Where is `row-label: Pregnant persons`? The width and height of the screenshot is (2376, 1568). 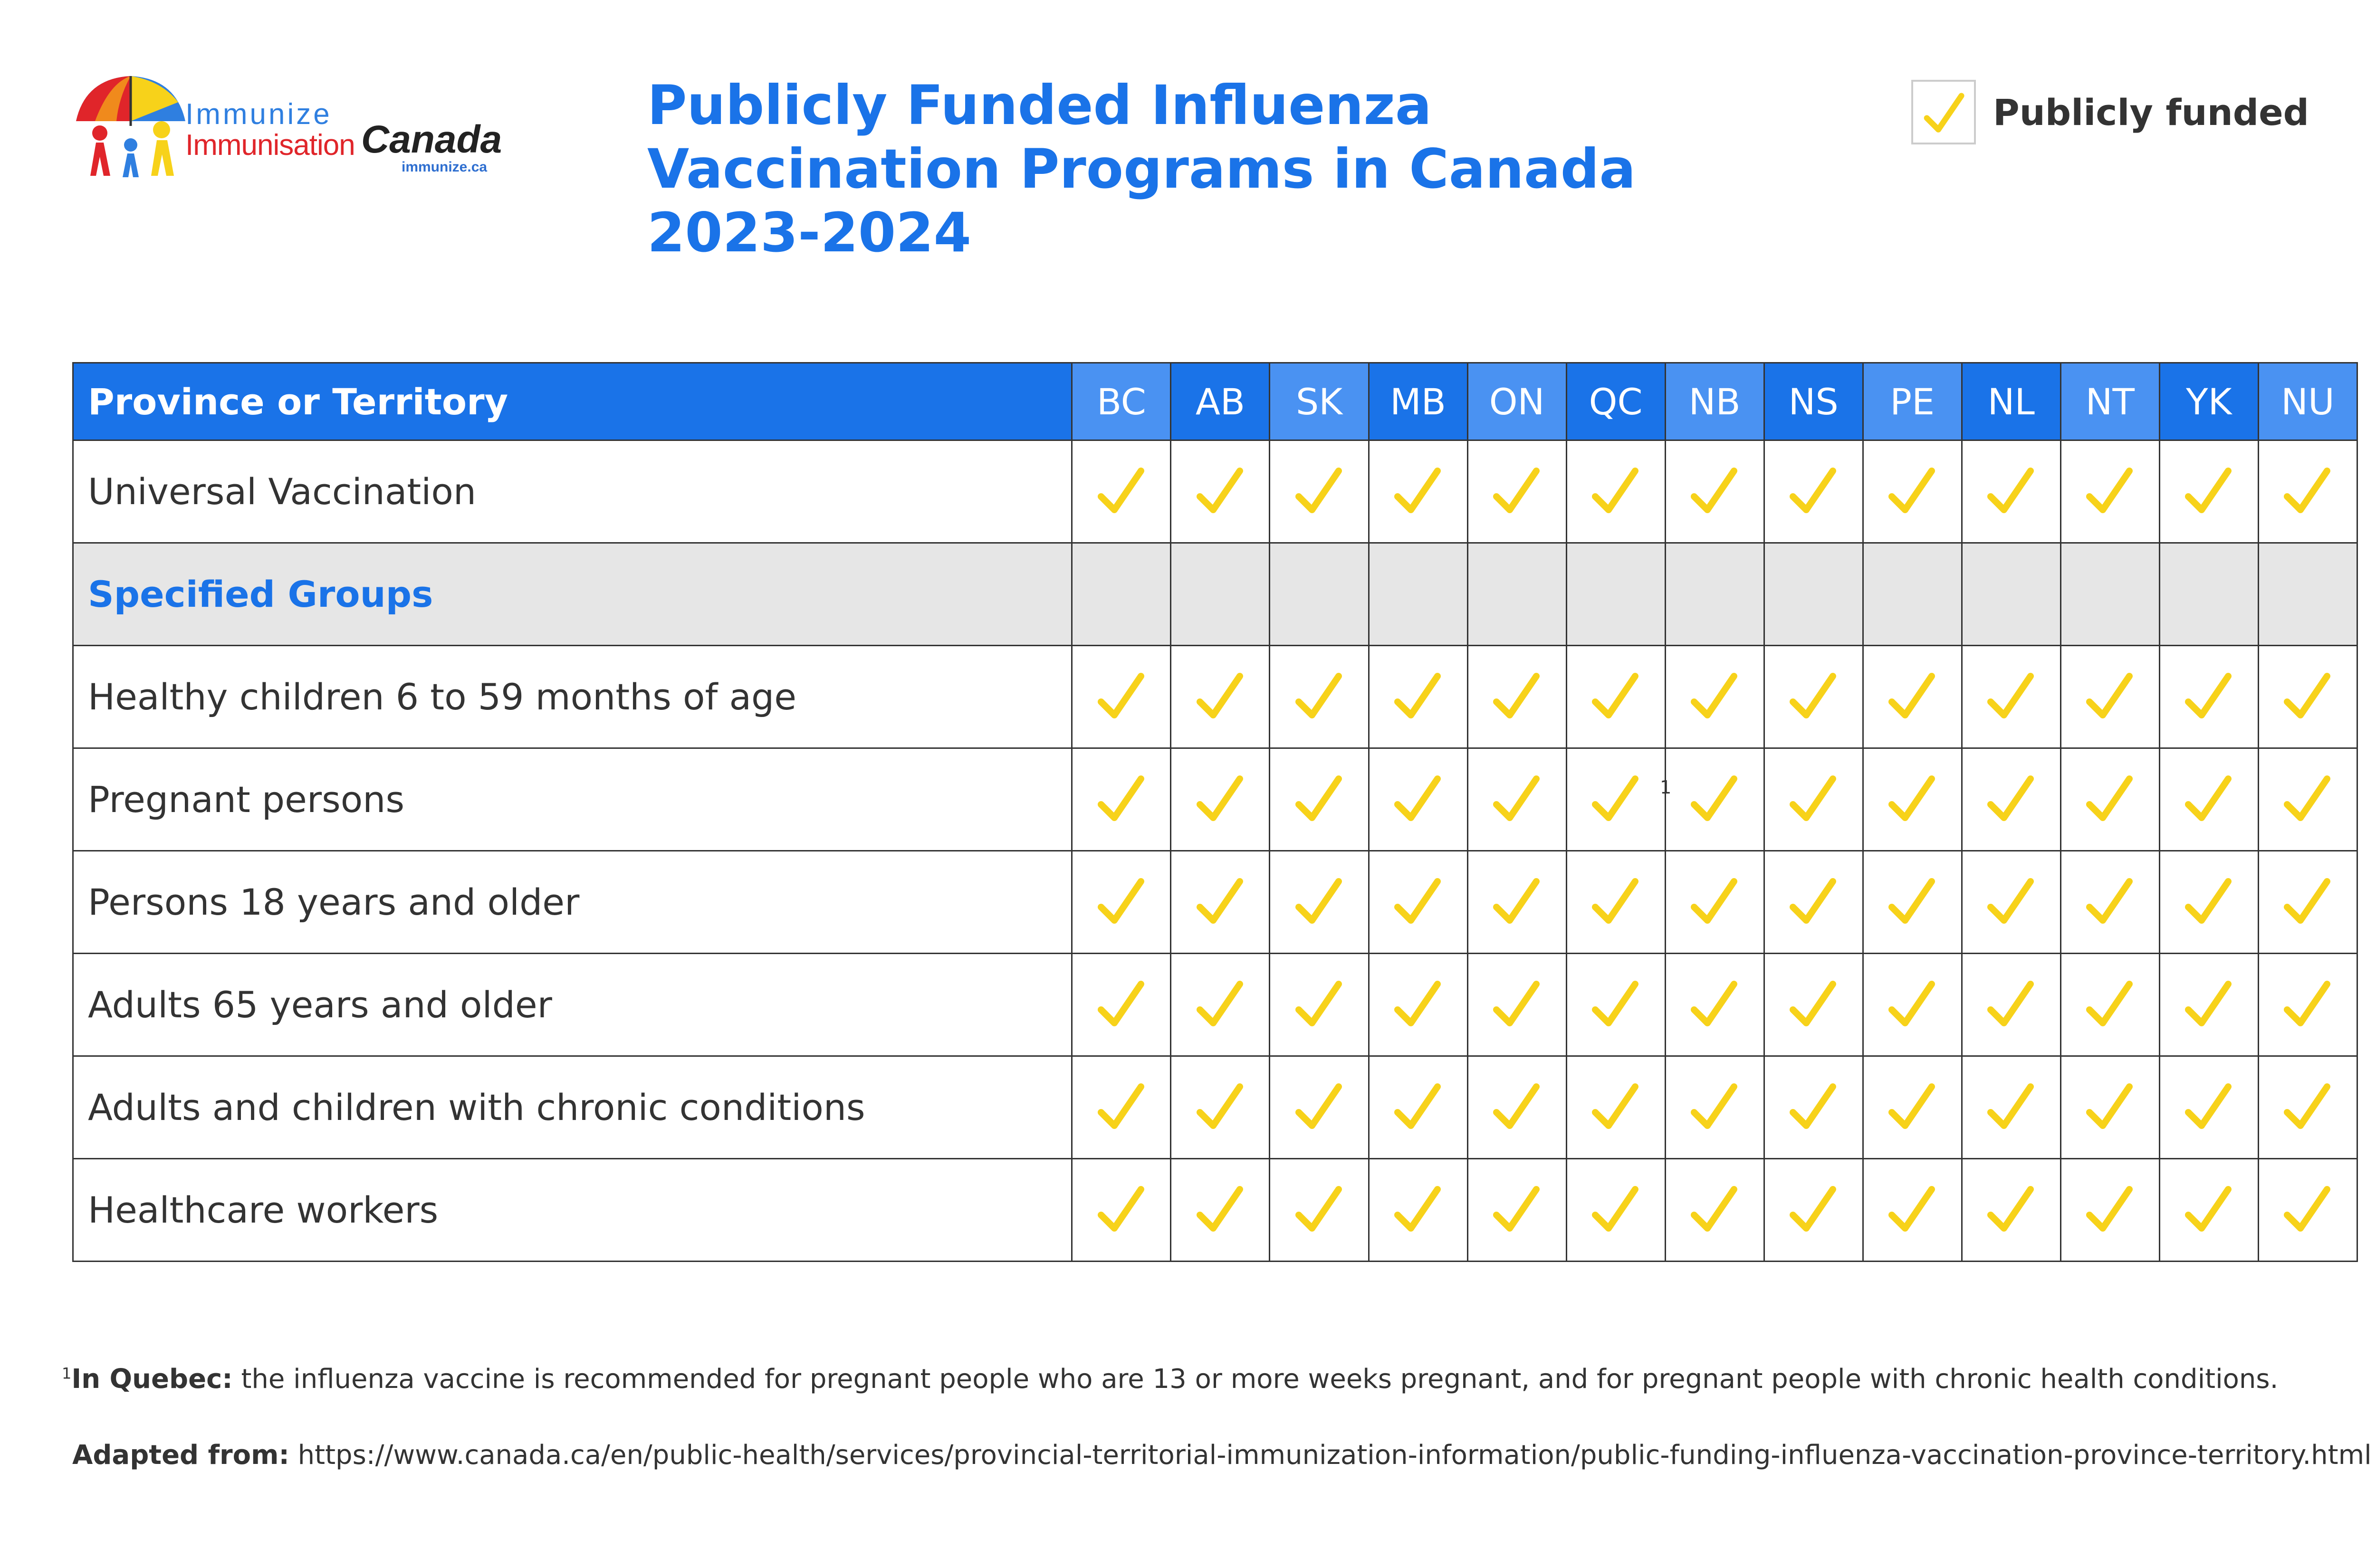 row-label: Pregnant persons is located at coordinates (572, 799).